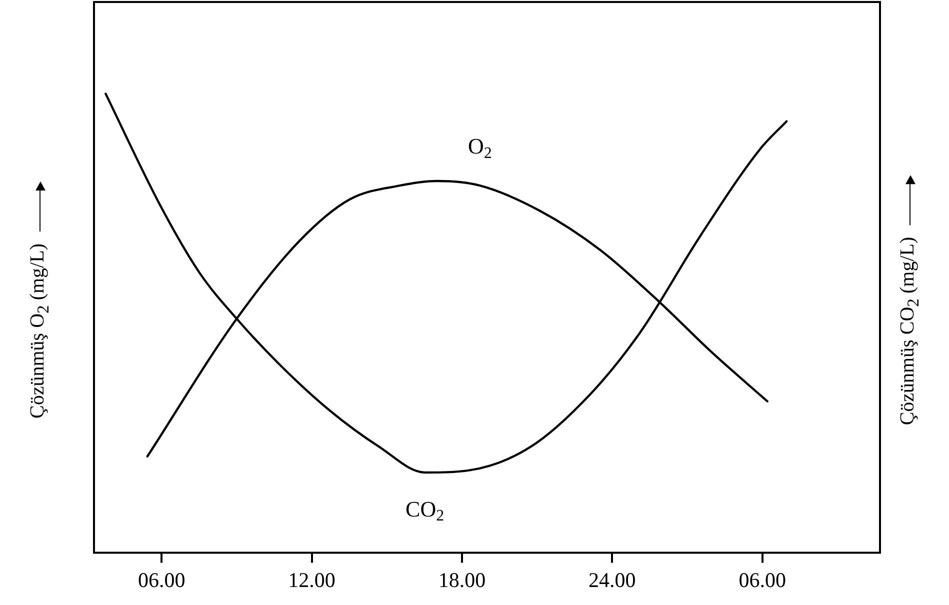  I want to click on x-tick-label: 18.00, so click(462, 580).